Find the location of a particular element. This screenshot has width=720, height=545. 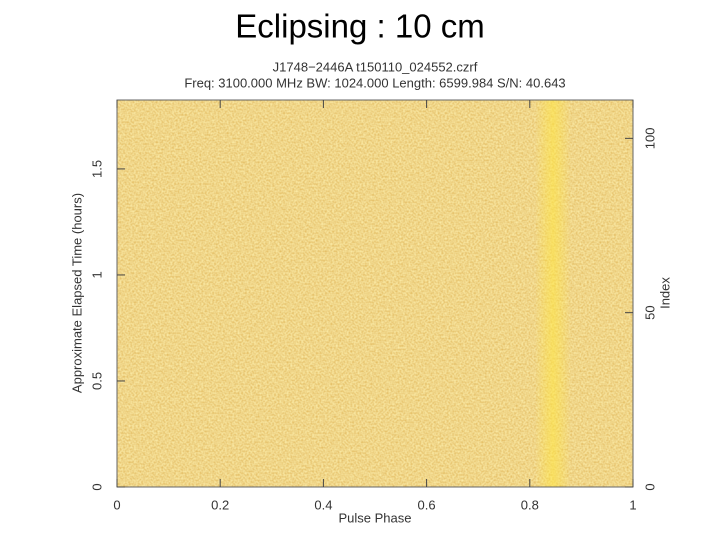

y-tick-label: 0 is located at coordinates (96, 486).